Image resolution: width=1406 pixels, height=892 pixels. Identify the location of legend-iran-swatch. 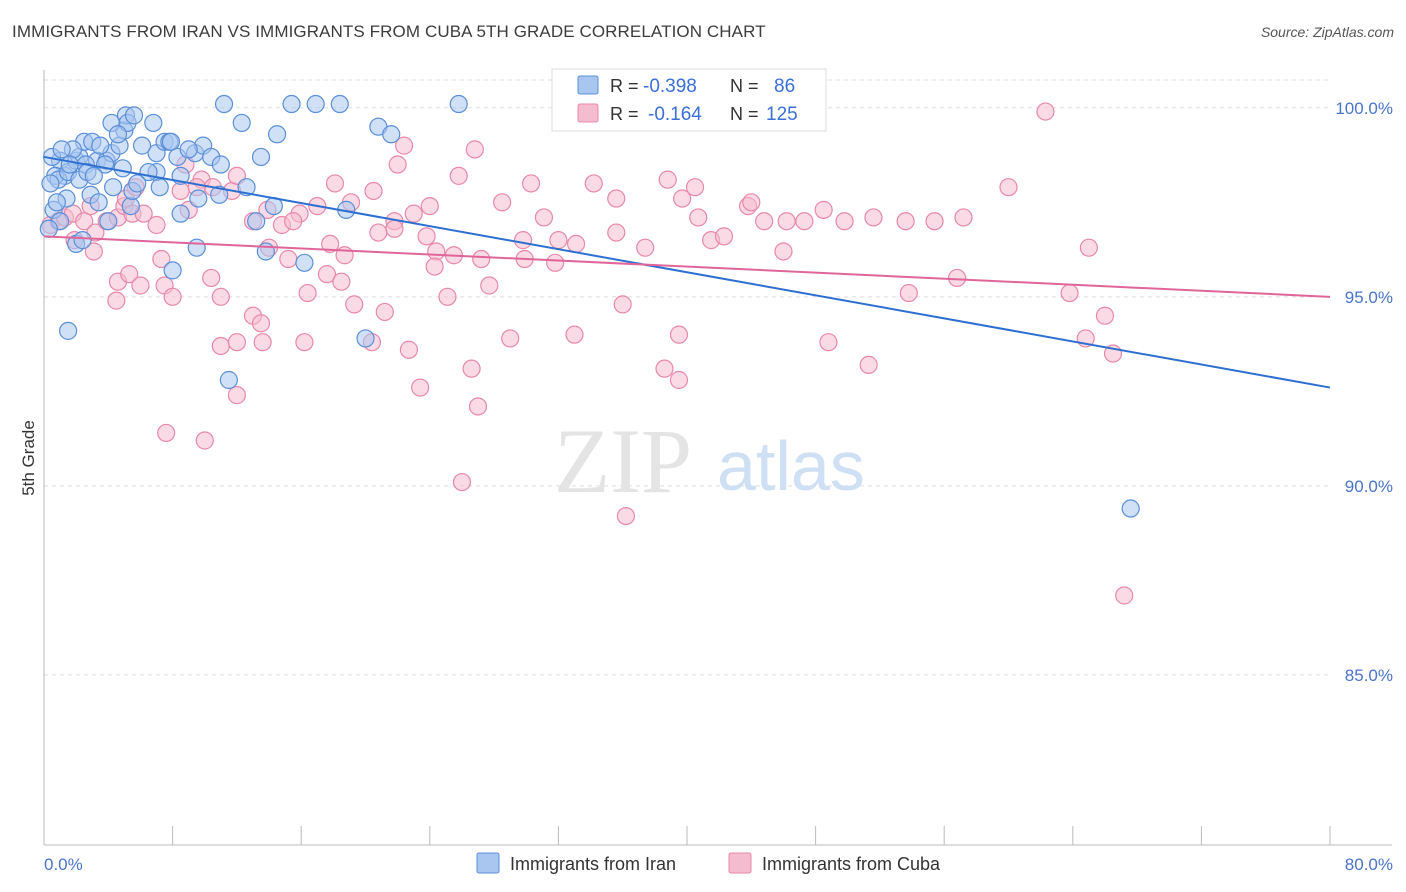
(588, 85).